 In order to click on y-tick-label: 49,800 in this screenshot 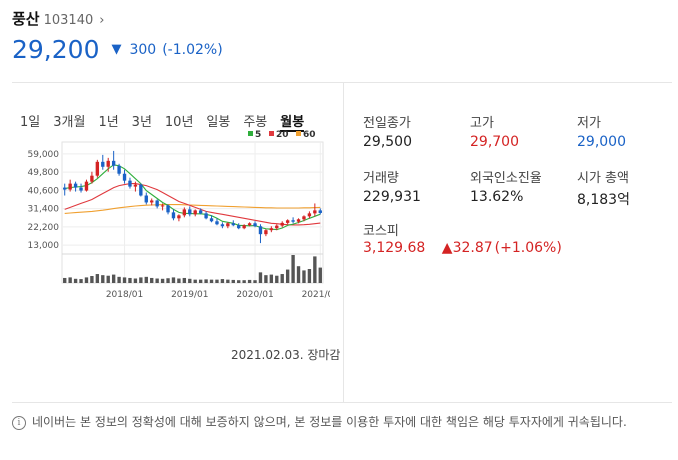, I will do `click(44, 173)`.